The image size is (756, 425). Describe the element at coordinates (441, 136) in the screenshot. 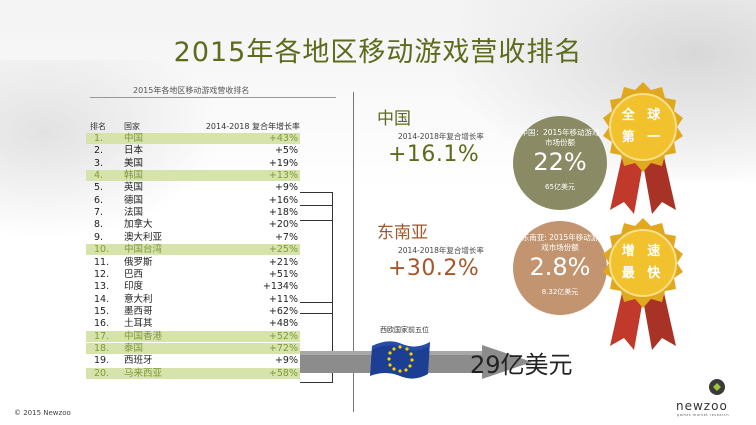

I see `china-cagr-label: 2014-2018年复合增长率` at that location.